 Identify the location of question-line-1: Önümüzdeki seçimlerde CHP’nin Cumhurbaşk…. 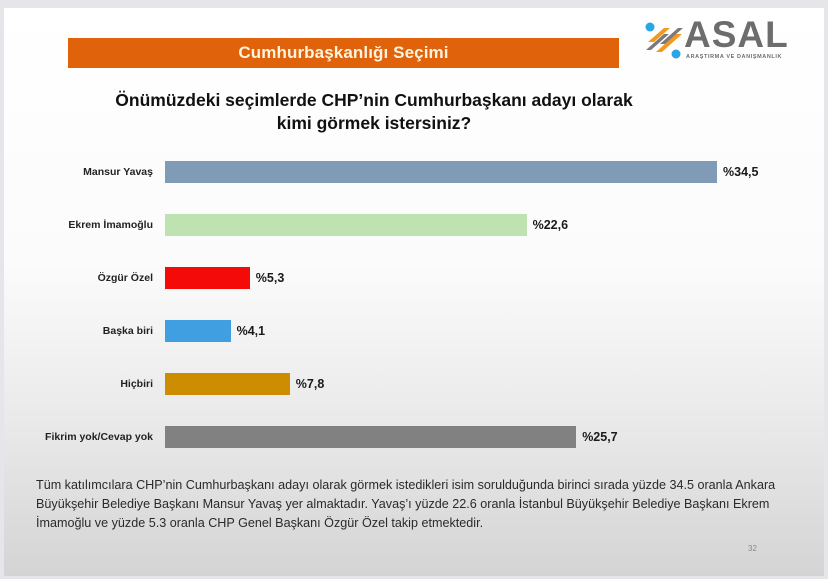
(374, 100).